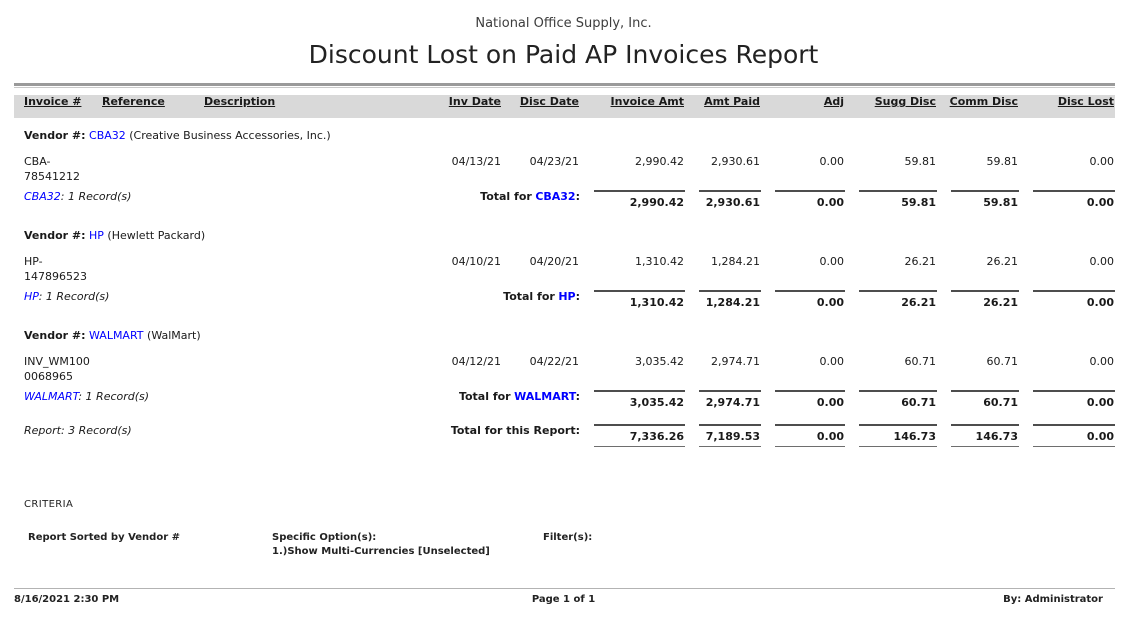  Describe the element at coordinates (1002, 161) in the screenshot. I see `comm-disc-cell: 59.81` at that location.